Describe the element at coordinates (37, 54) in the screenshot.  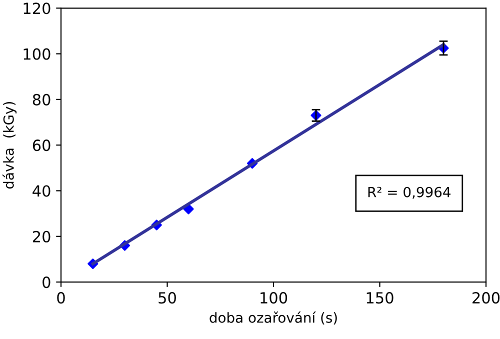
I see `y-tick-label: 100` at that location.